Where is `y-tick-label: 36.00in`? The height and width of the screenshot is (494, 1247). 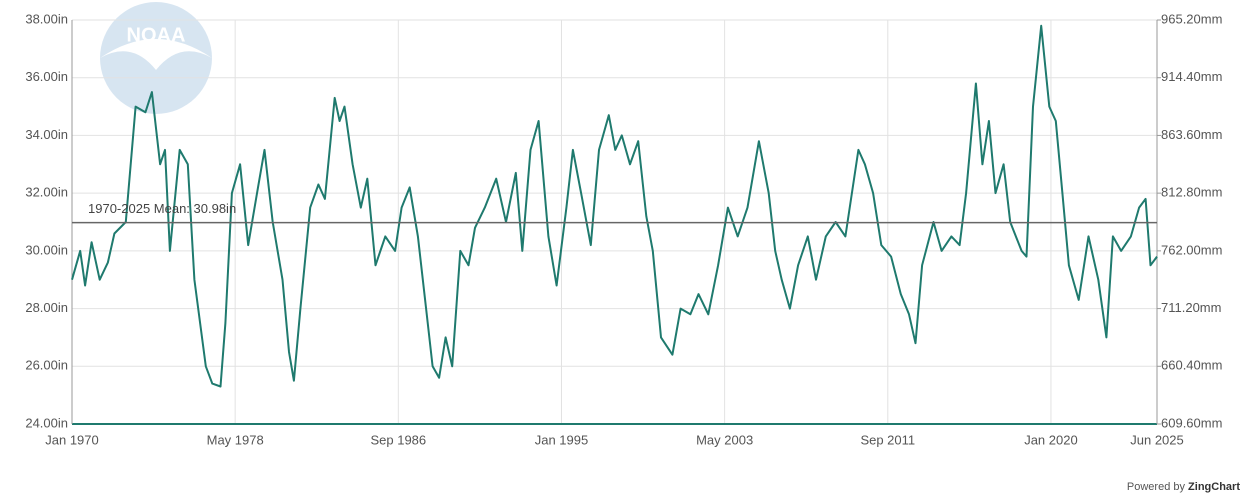 y-tick-label: 36.00in is located at coordinates (46, 76).